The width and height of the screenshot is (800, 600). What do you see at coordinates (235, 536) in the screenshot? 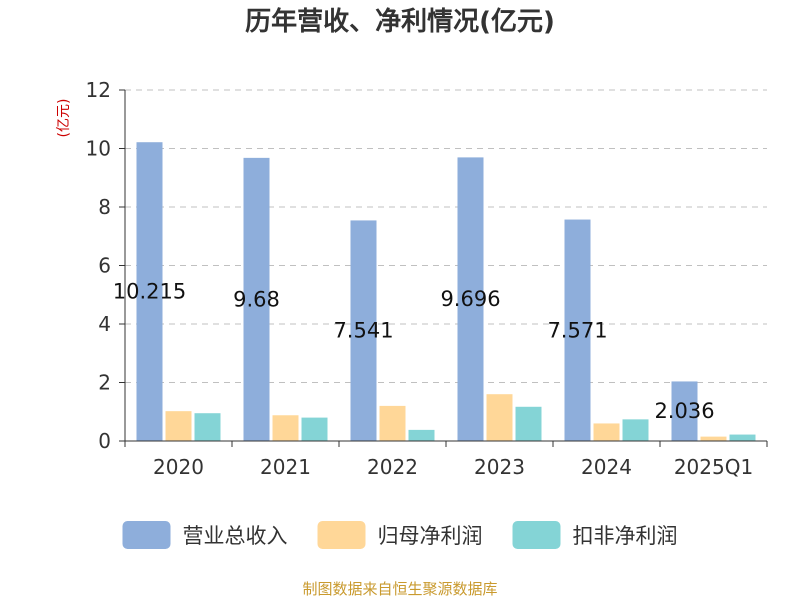
I see `legend-label: 营业总收入` at bounding box center [235, 536].